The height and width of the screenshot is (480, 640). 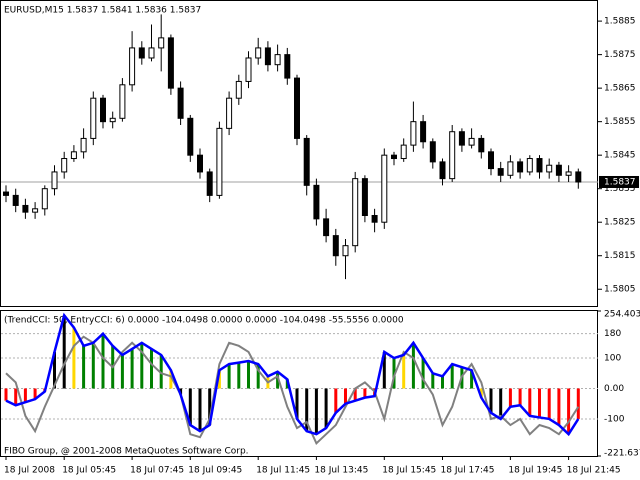 I want to click on y-tick-label: 1.5825, so click(x=620, y=223).